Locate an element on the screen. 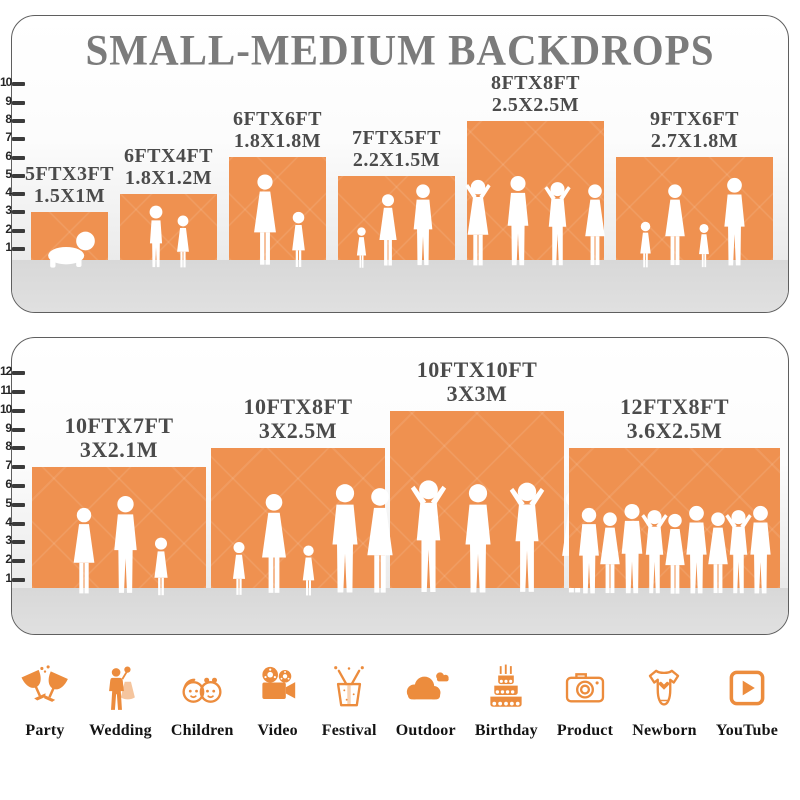 Image resolution: width=800 pixels, height=800 pixels. category-item-outdoor: Outdoor is located at coordinates (426, 697).